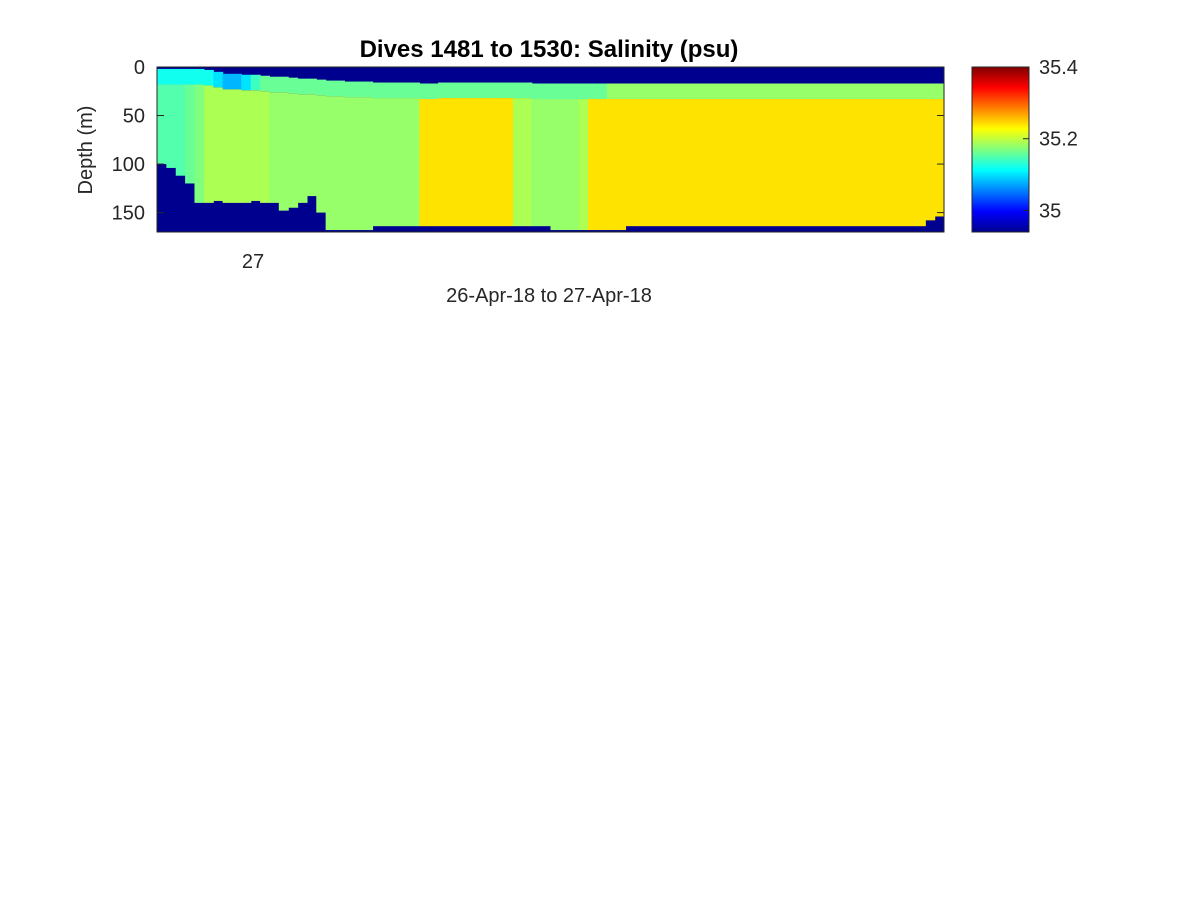 This screenshot has width=1200, height=900. What do you see at coordinates (1050, 211) in the screenshot?
I see `colorbar-tick-label: 35` at bounding box center [1050, 211].